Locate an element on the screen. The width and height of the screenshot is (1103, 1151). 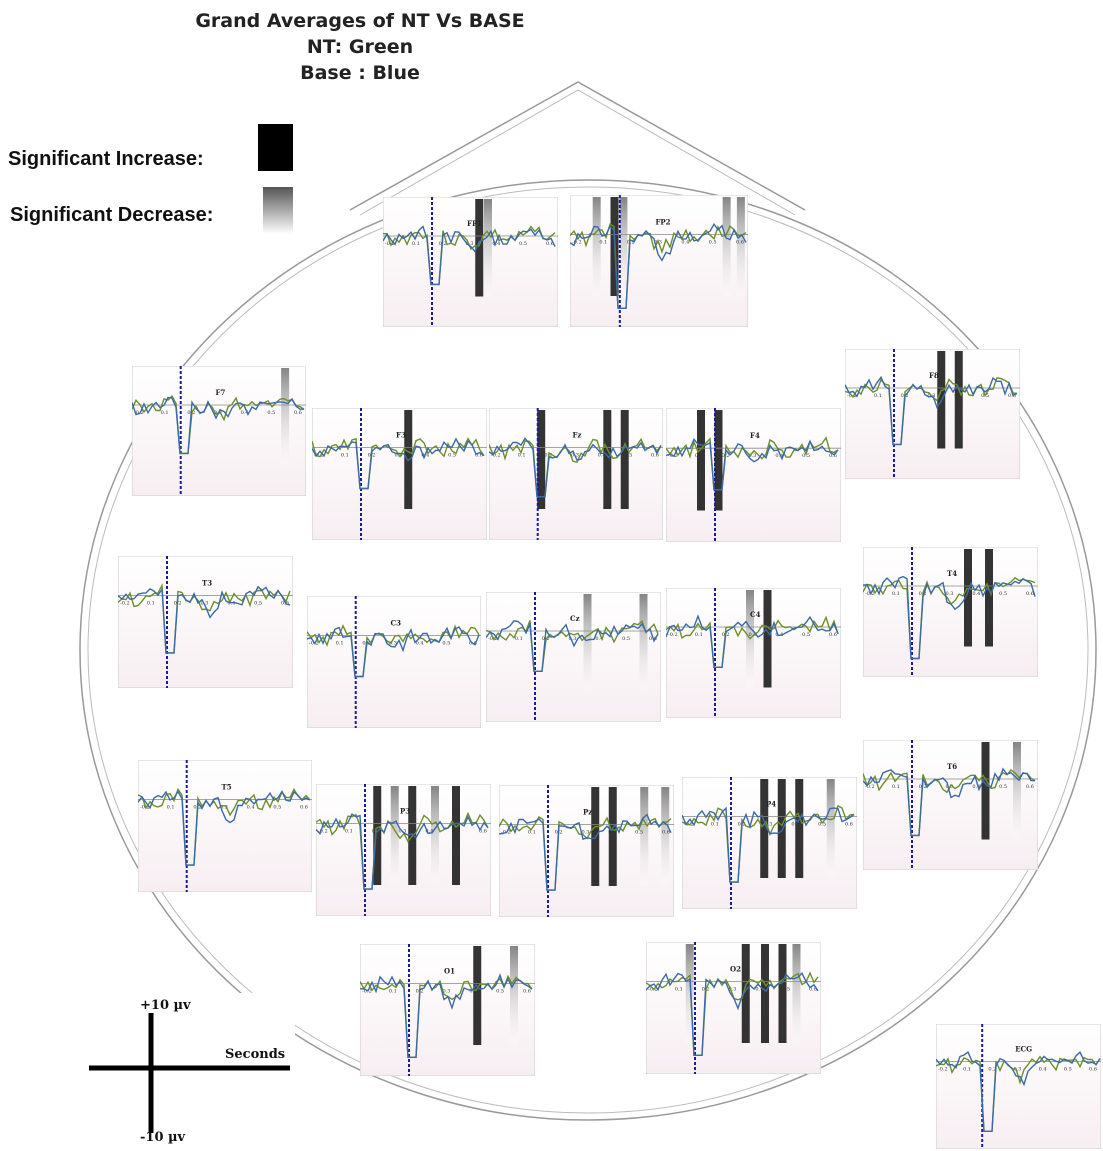
erp-plot: -0.2 0.1 0.2 0.3 0.4 0.5 0.6 ECG is located at coordinates (1018, 1086).